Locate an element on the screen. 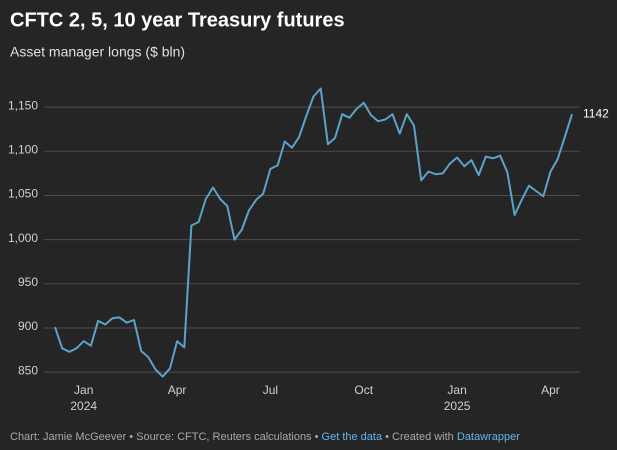  y-tick-label: 1,100 is located at coordinates (23, 149).